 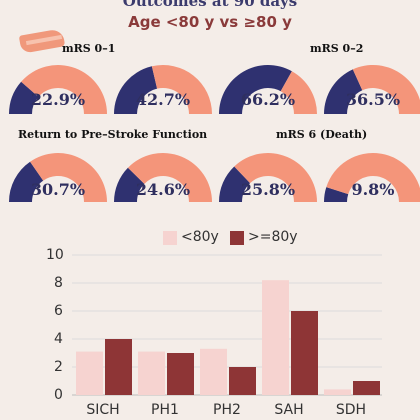 What do you see at coordinates (337, 48) in the screenshot?
I see `section-label-mrs-0-2: mRS 0–2` at bounding box center [337, 48].